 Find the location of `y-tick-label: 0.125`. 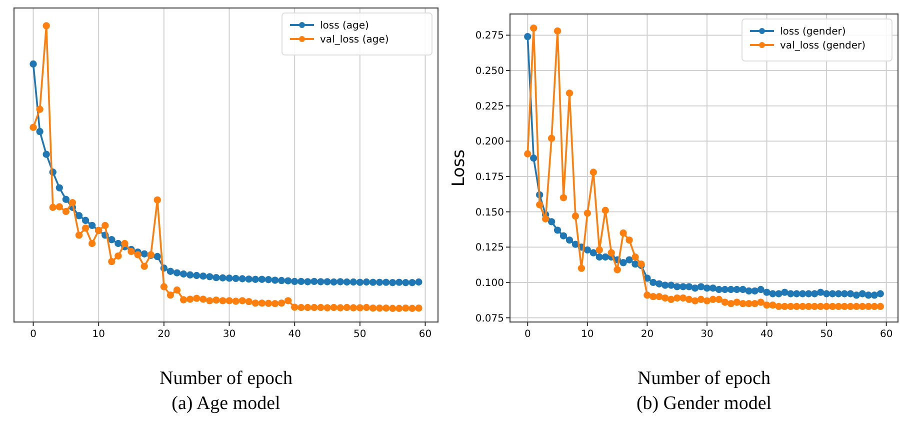

y-tick-label: 0.125 is located at coordinates (489, 248).